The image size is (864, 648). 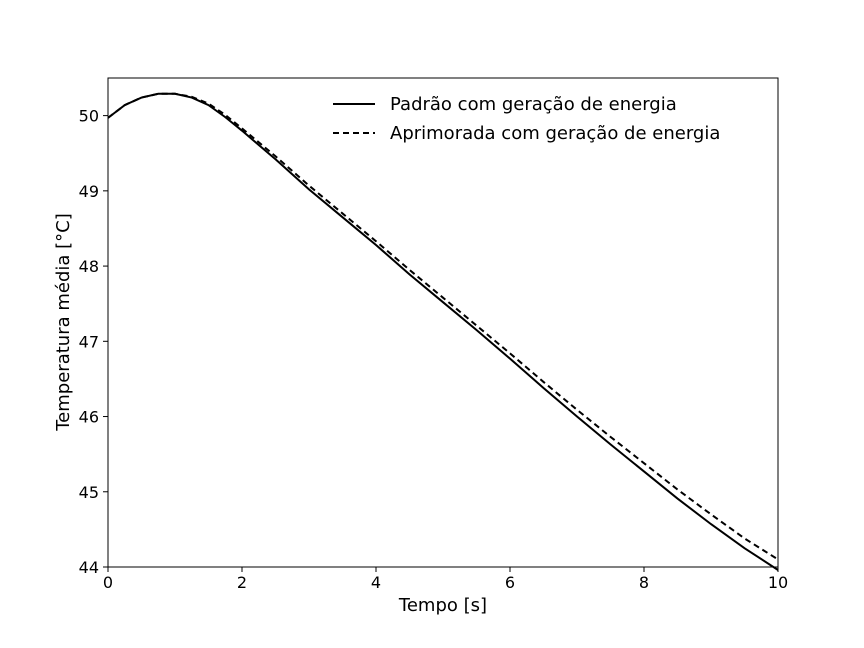 What do you see at coordinates (63, 322) in the screenshot?
I see `y-axis-label: Temperatura média [°C]` at bounding box center [63, 322].